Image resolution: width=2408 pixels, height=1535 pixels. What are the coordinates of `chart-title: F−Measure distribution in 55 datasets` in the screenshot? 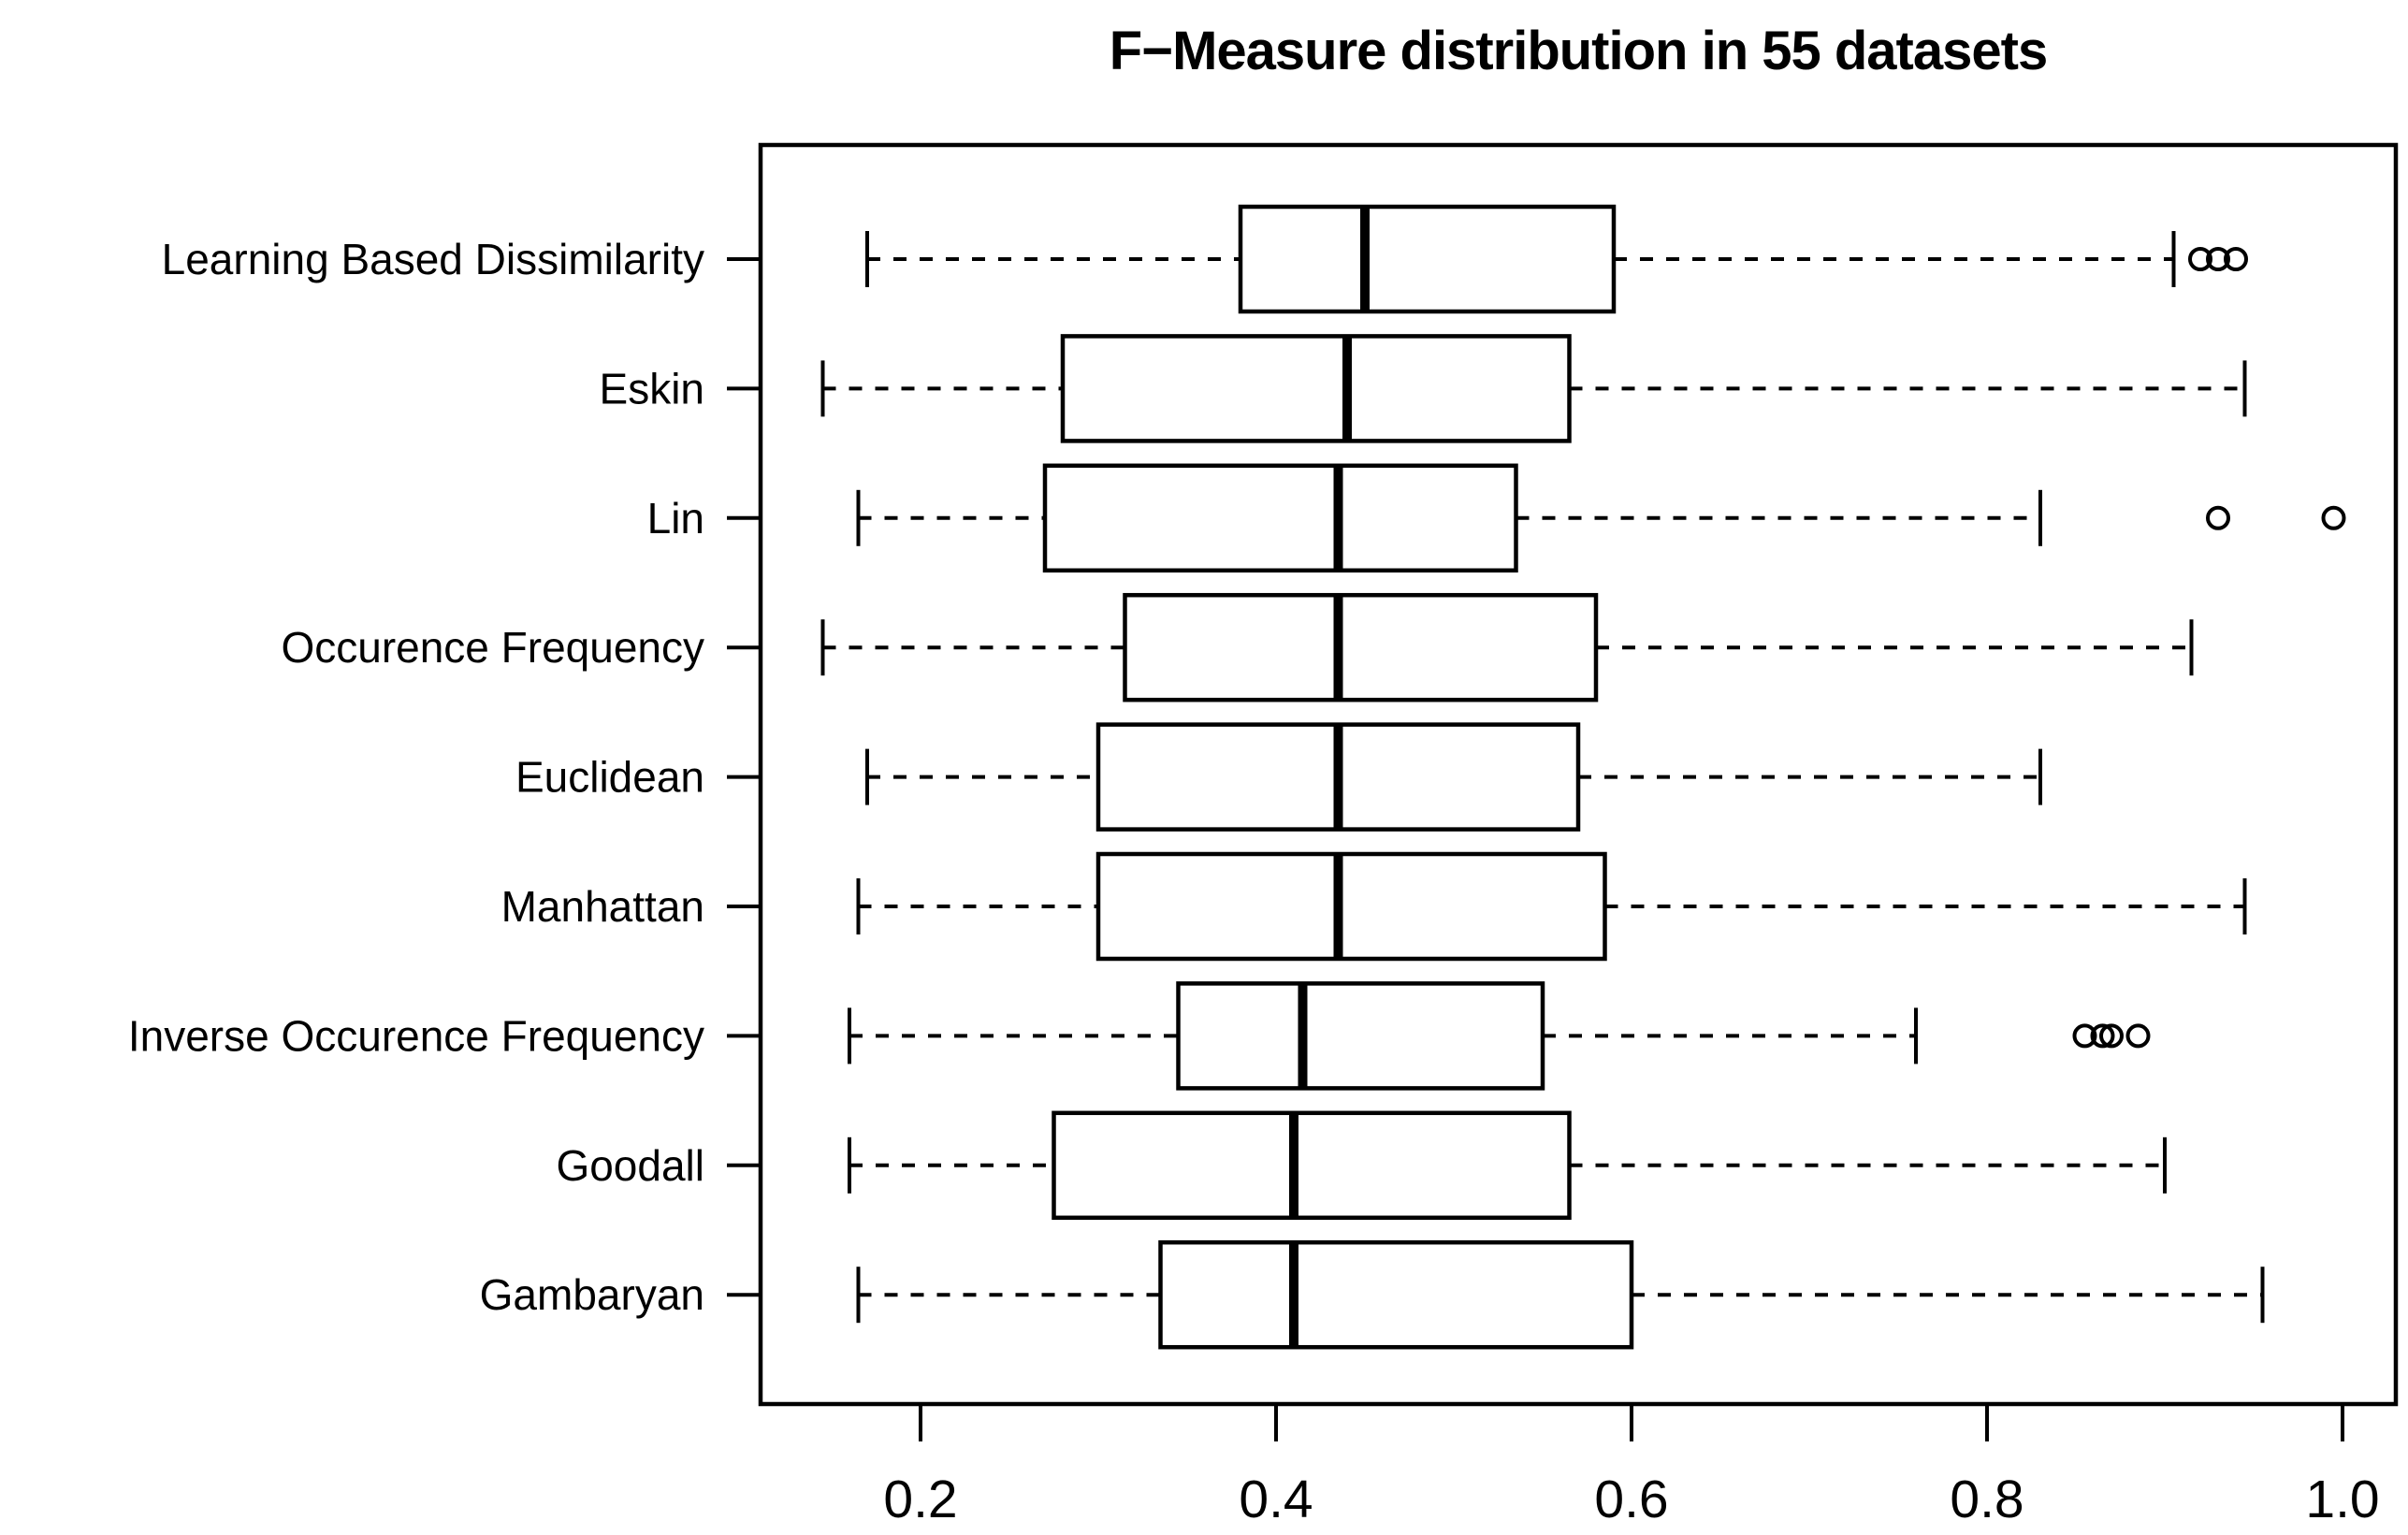 It's located at (1579, 51).